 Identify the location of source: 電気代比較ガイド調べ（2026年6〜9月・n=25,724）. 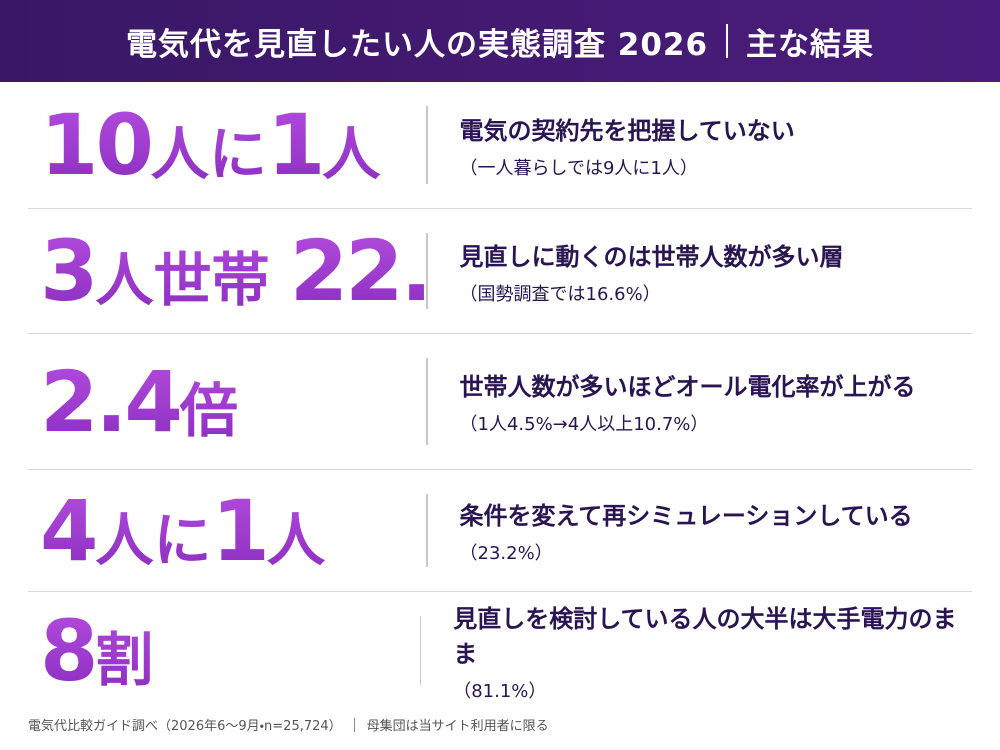
(185, 726).